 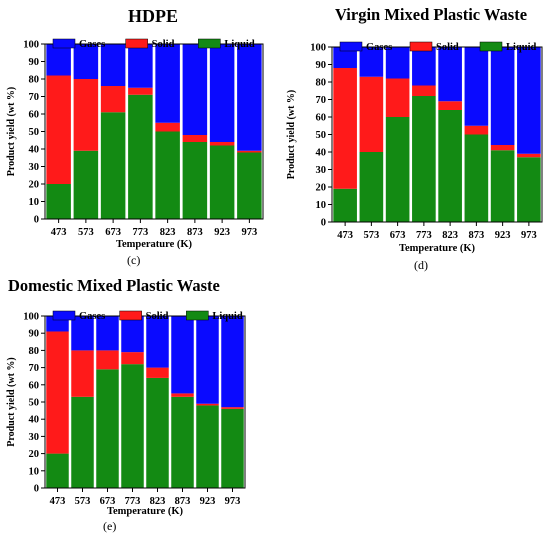 What do you see at coordinates (321, 118) in the screenshot?
I see `y-tick-label: 60` at bounding box center [321, 118].